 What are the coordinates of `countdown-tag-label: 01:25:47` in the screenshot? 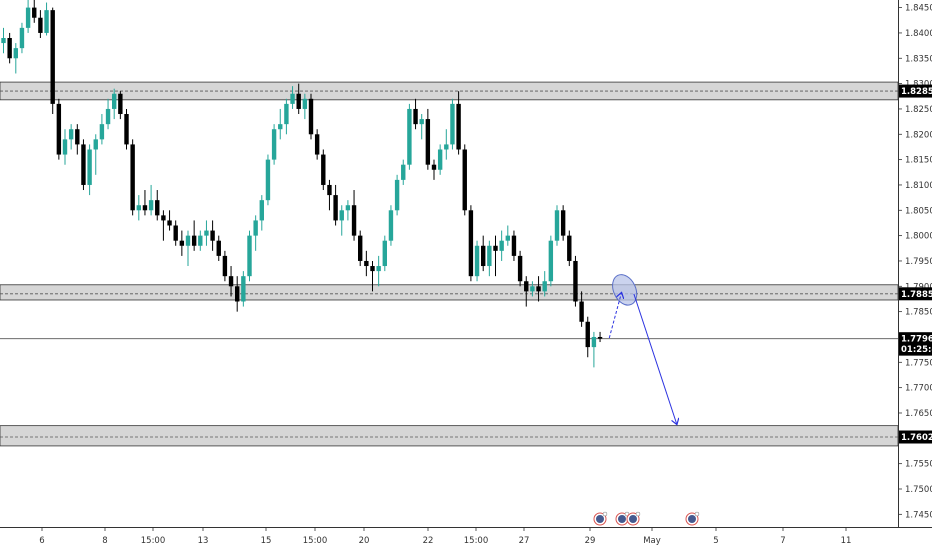 It's located at (916, 350).